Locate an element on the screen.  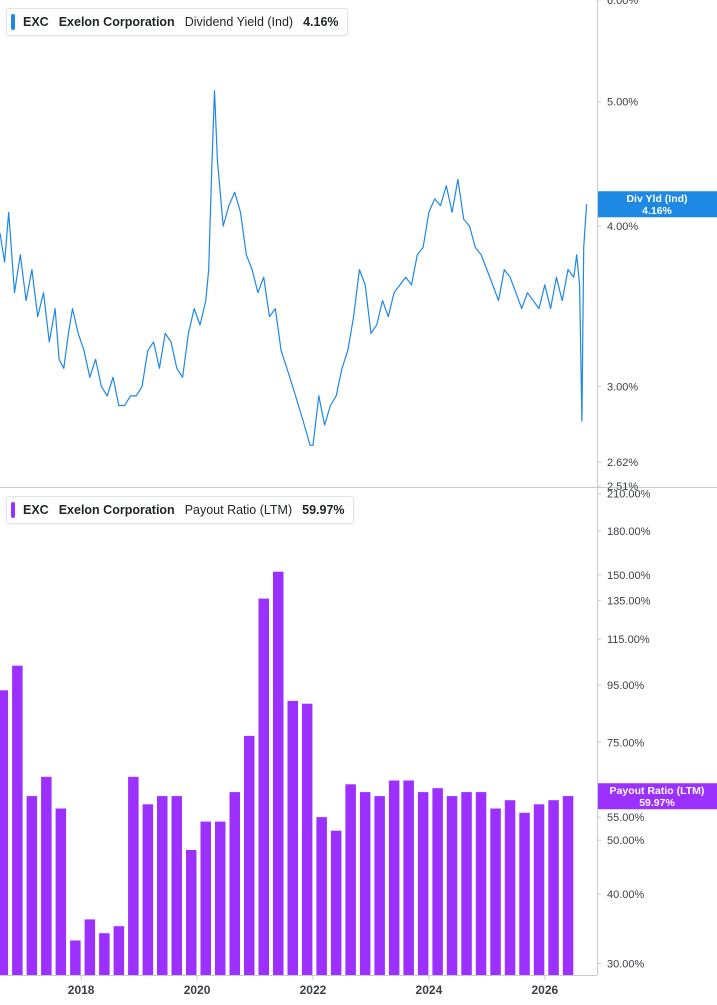
y-tick-label: 2.51% is located at coordinates (622, 487).